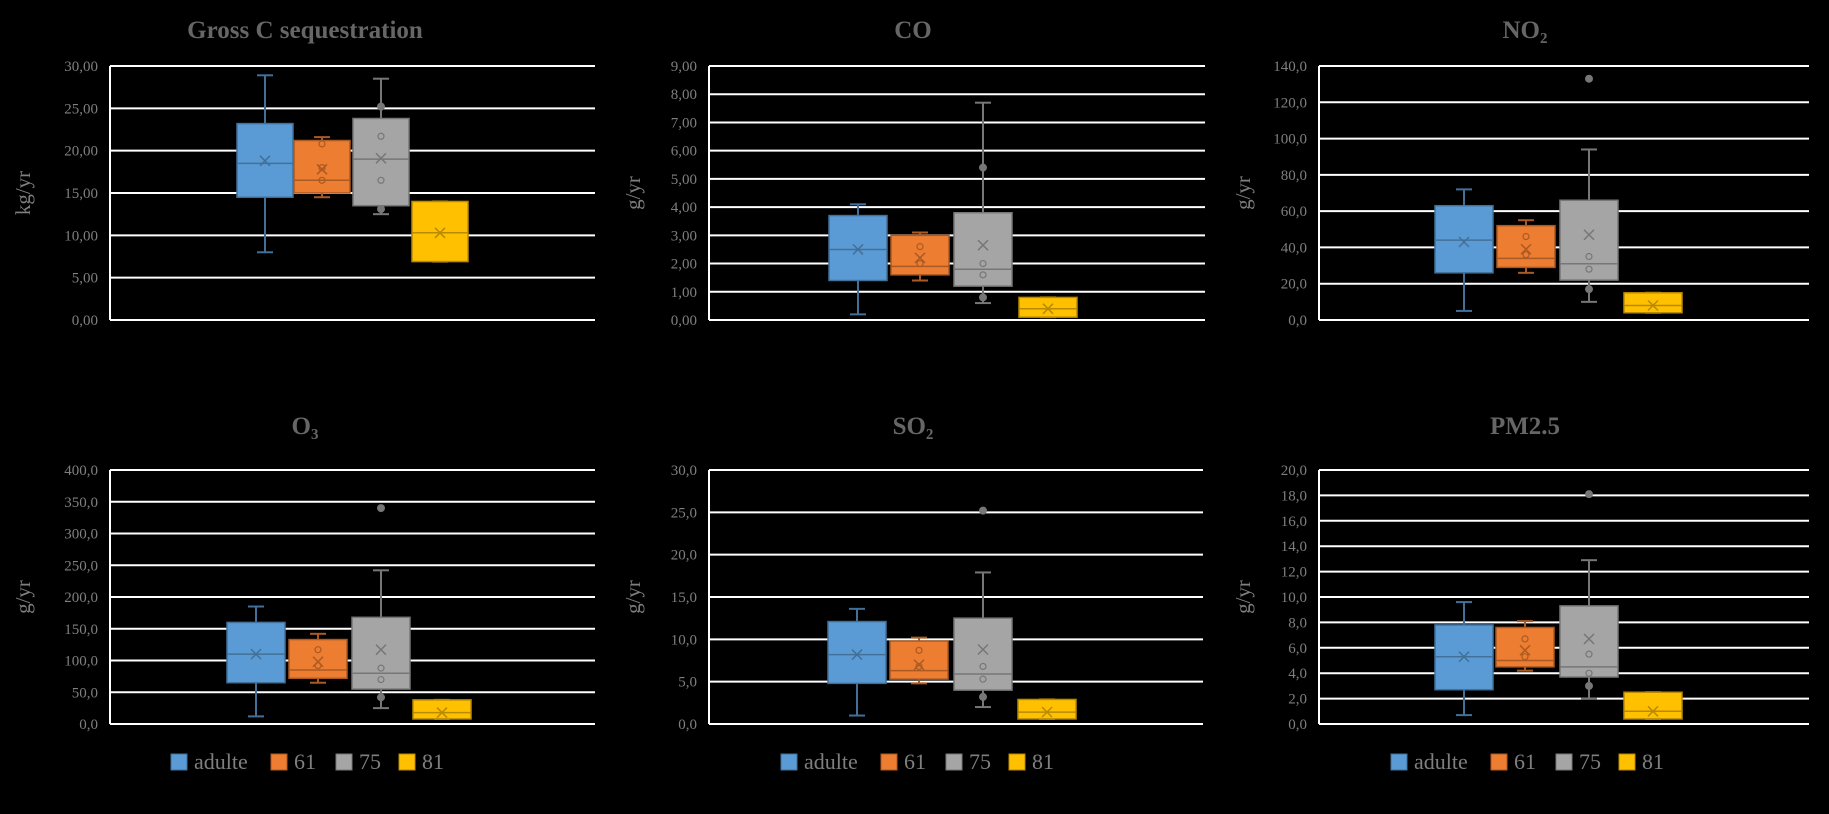 This screenshot has width=1829, height=814. Describe the element at coordinates (1297, 623) in the screenshot. I see `y-tick-label: 8,0` at that location.